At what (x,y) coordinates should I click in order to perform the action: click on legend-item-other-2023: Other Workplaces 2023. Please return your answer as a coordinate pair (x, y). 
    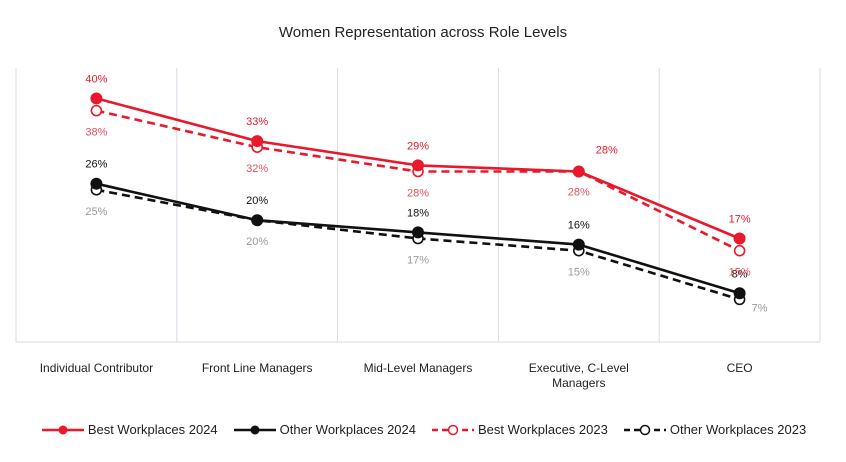
    Looking at the image, I should click on (714, 429).